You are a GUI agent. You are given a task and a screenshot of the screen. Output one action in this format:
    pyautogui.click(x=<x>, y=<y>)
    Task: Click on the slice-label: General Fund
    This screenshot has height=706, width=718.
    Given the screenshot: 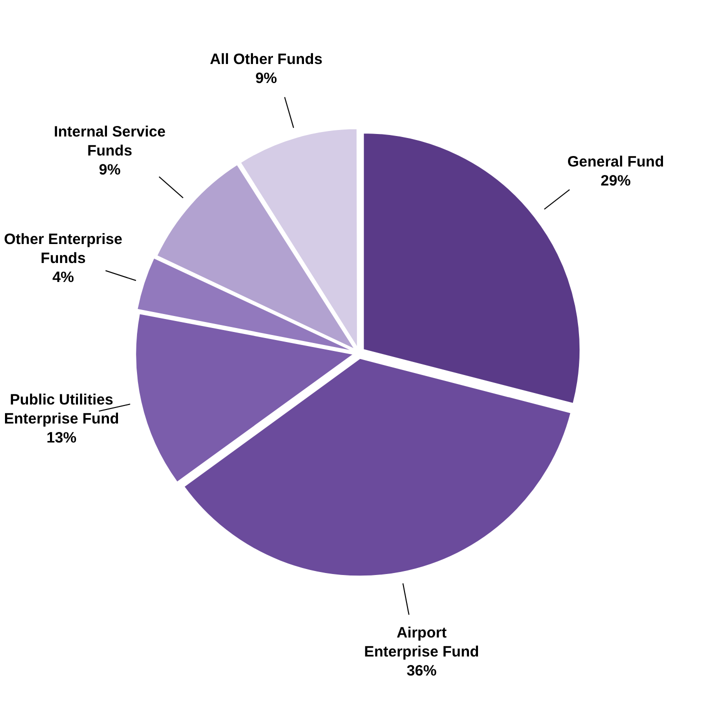 What is the action you would take?
    pyautogui.click(x=615, y=162)
    